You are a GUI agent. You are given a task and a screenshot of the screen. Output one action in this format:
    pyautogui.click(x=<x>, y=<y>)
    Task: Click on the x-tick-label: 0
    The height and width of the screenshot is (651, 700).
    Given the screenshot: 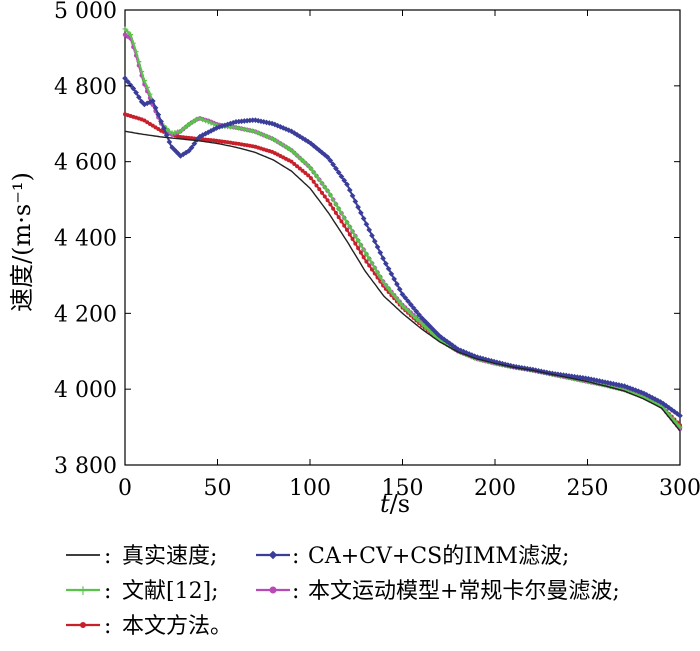 What is the action you would take?
    pyautogui.click(x=125, y=488)
    